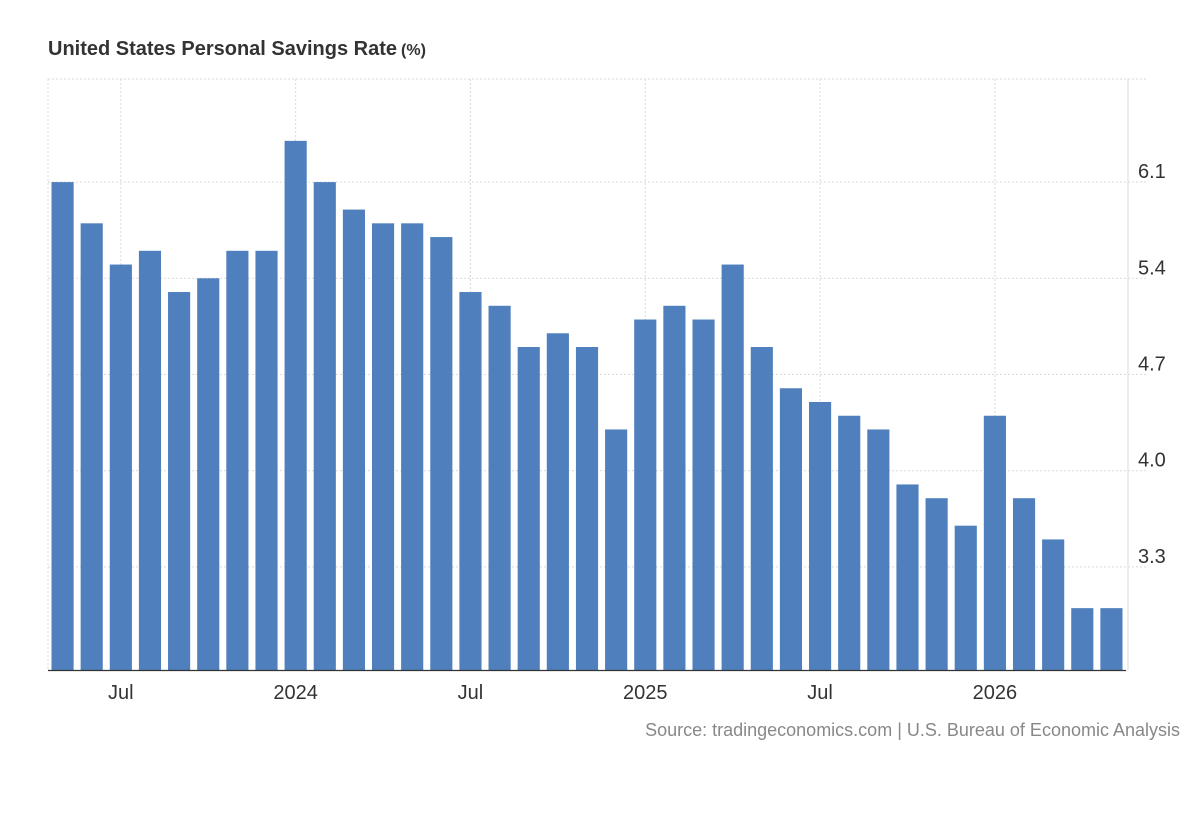 The image size is (1200, 820). Describe the element at coordinates (1152, 557) in the screenshot. I see `y-tick-label: 3.3` at that location.